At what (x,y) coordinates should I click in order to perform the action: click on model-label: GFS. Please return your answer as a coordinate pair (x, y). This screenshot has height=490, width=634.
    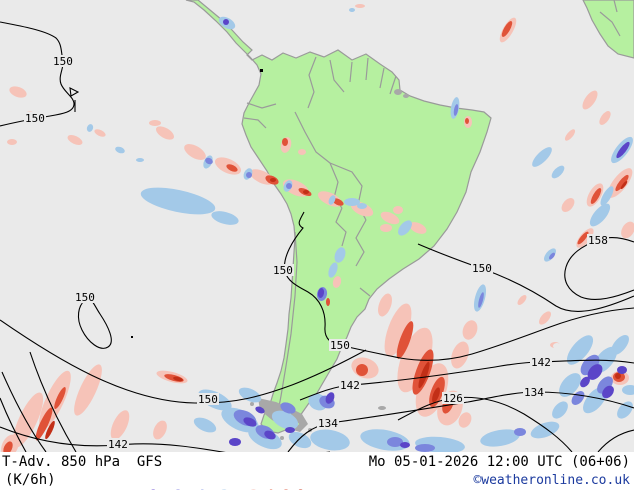
    Looking at the image, I should click on (149, 462).